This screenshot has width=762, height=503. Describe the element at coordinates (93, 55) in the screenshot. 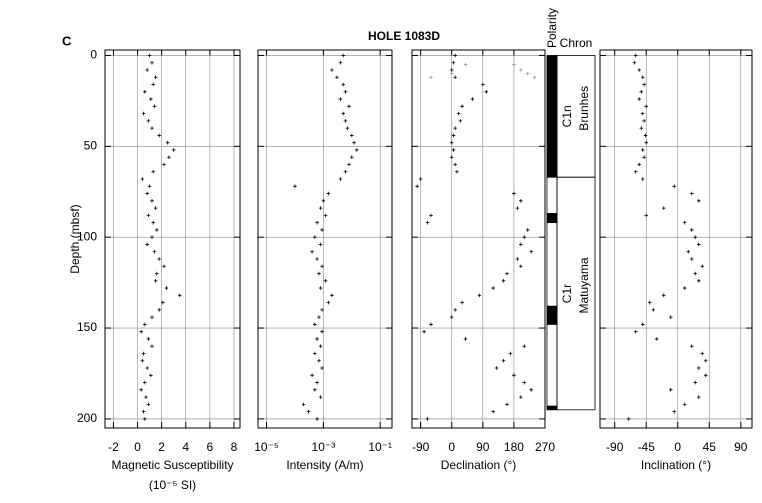

I see `y-tick-label: 0` at that location.